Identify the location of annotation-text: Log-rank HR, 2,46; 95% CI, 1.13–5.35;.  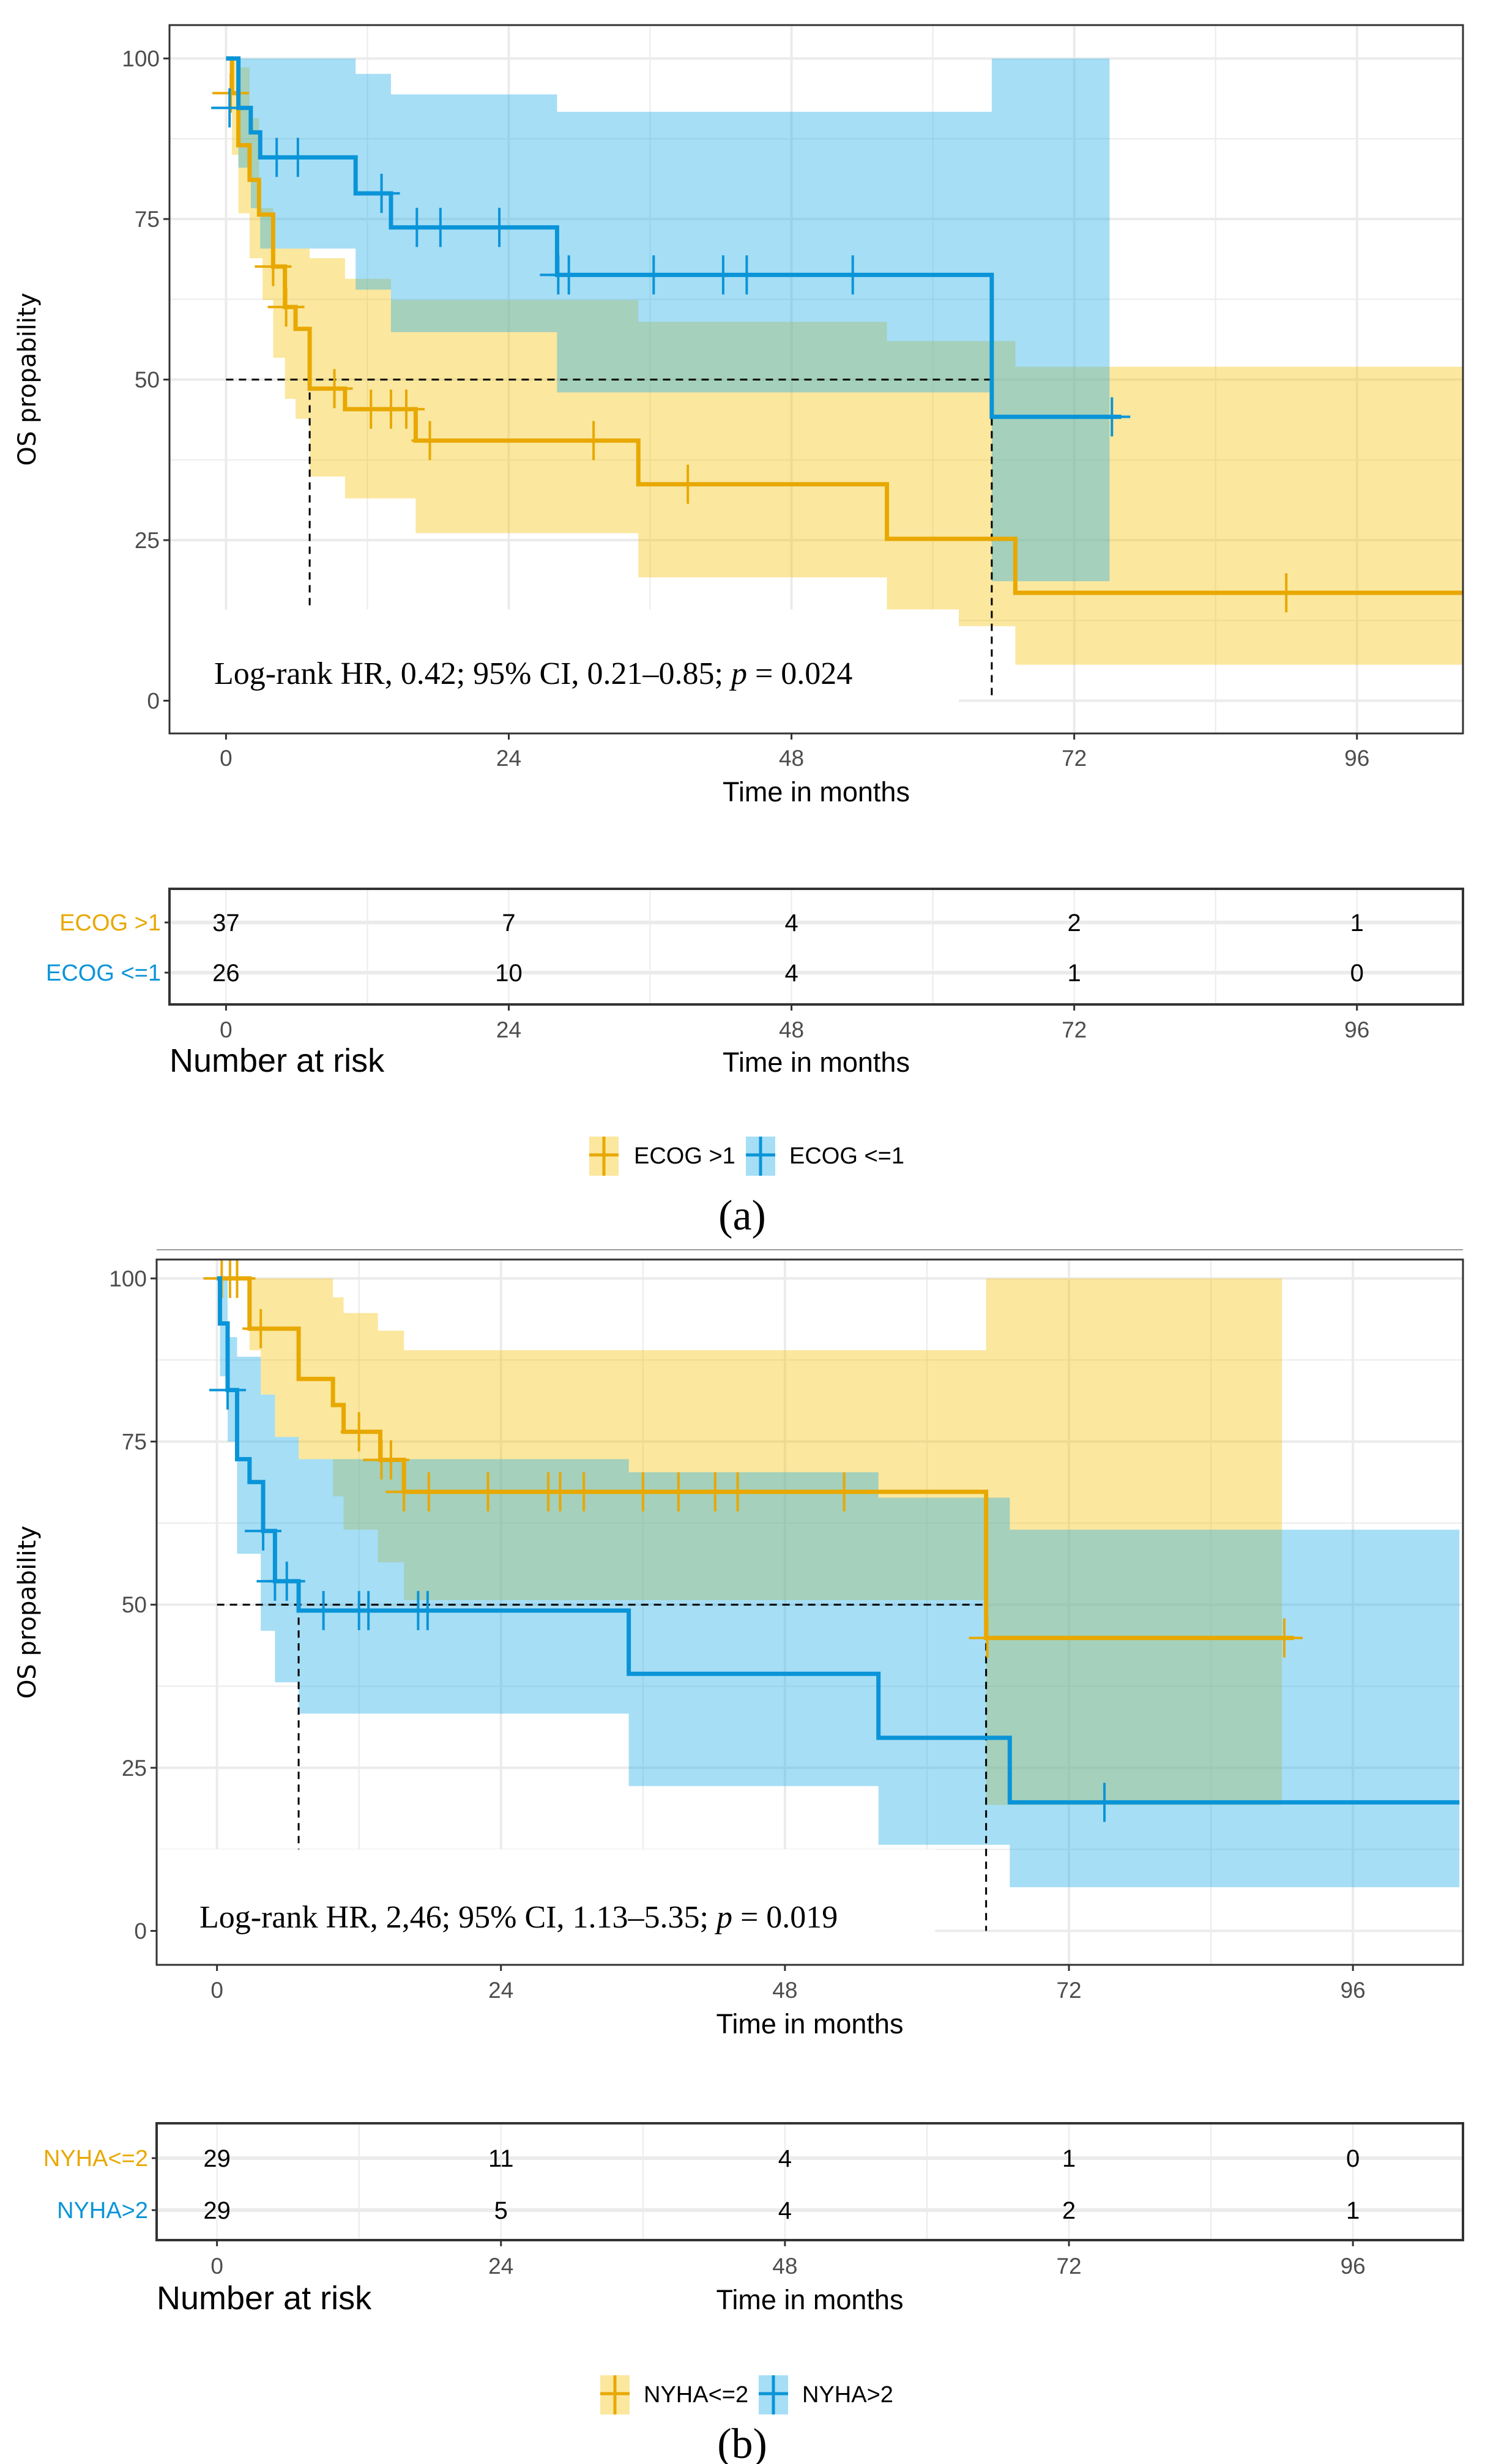
(458, 1917).